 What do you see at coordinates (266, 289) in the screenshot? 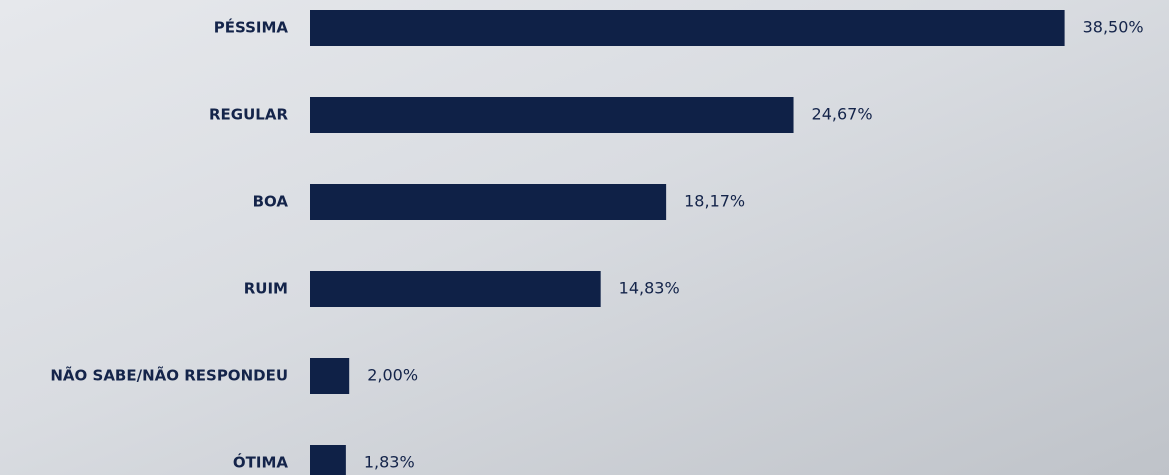
I see `category-label: RUIM` at bounding box center [266, 289].